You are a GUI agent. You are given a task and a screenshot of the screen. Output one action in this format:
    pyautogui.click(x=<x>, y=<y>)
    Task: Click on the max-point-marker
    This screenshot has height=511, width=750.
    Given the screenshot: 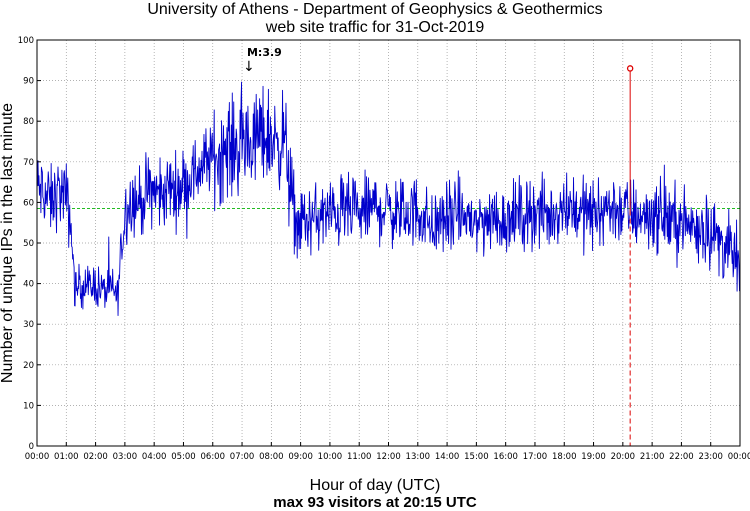 What is the action you would take?
    pyautogui.click(x=630, y=68)
    